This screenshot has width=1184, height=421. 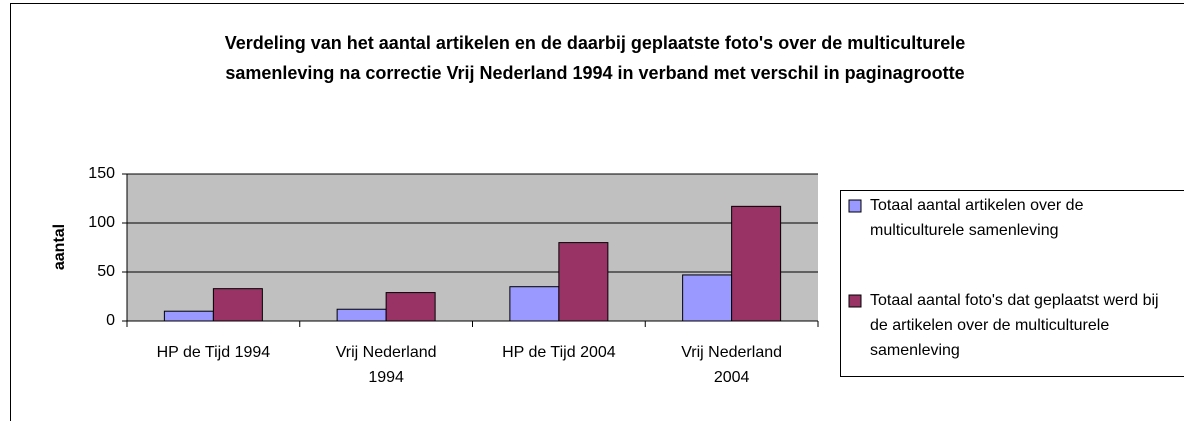 I want to click on y-tick-label: 0, so click(x=110, y=320).